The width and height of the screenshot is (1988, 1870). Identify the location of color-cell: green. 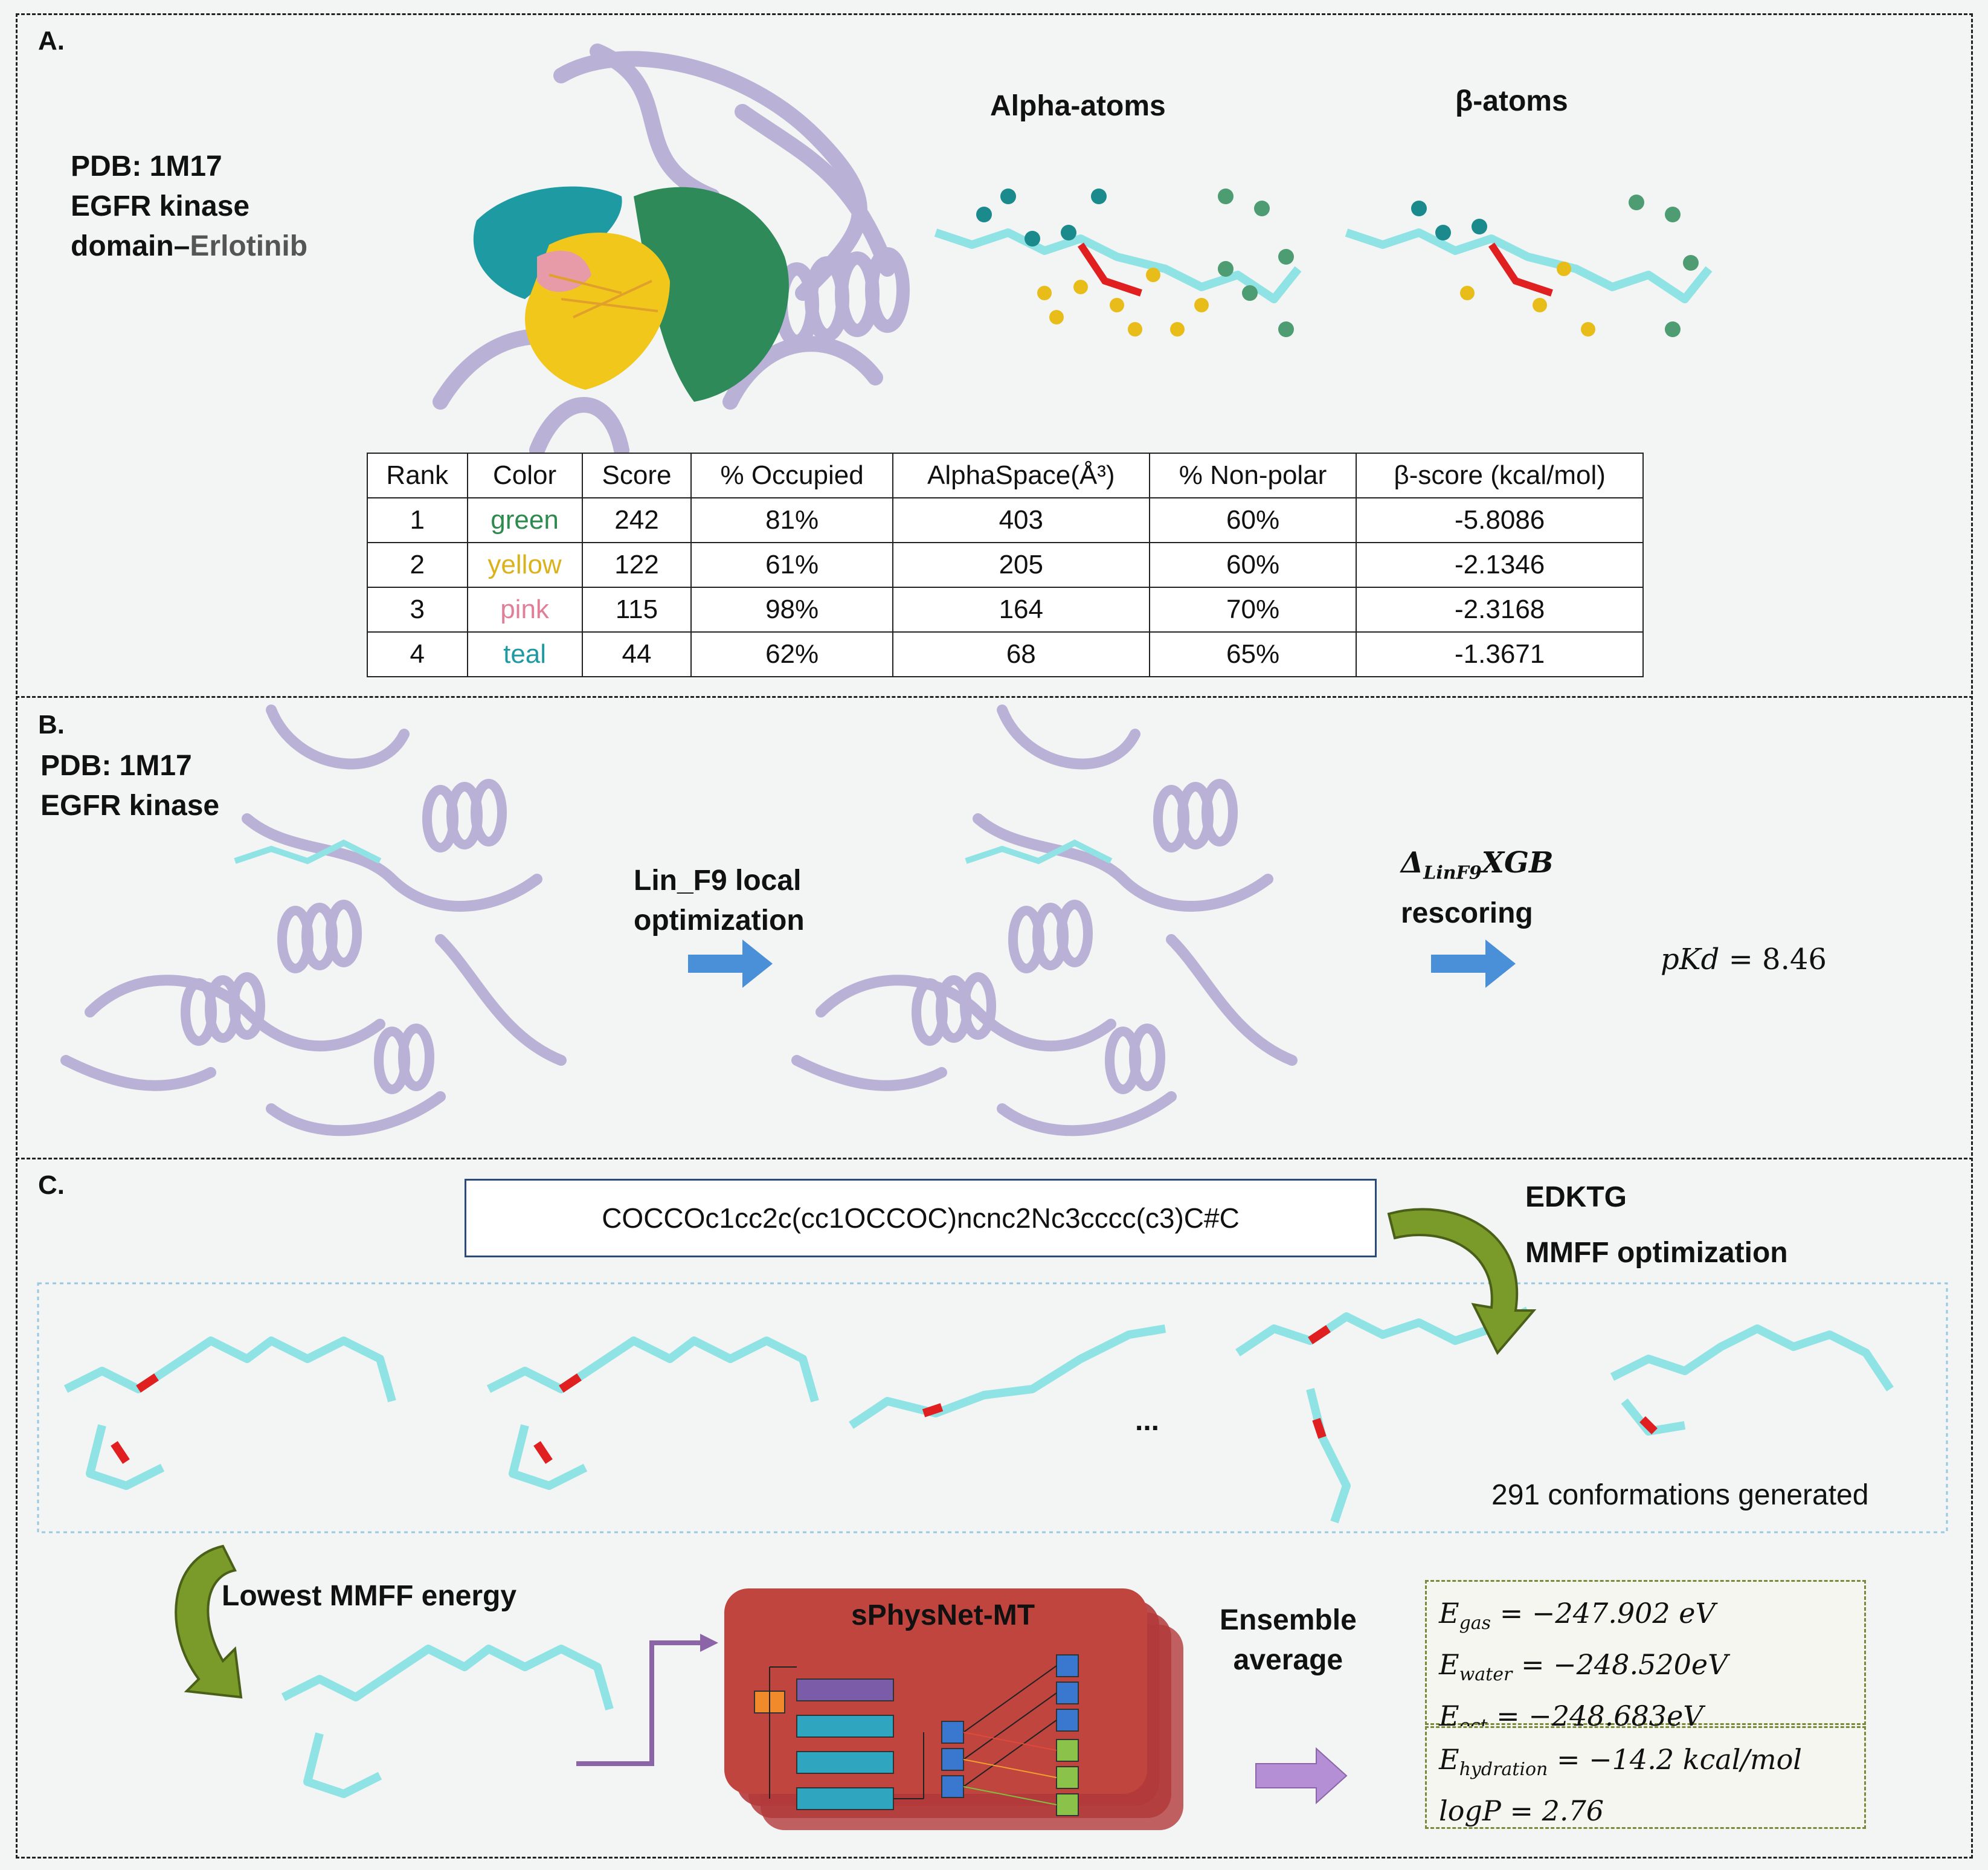
(524, 520).